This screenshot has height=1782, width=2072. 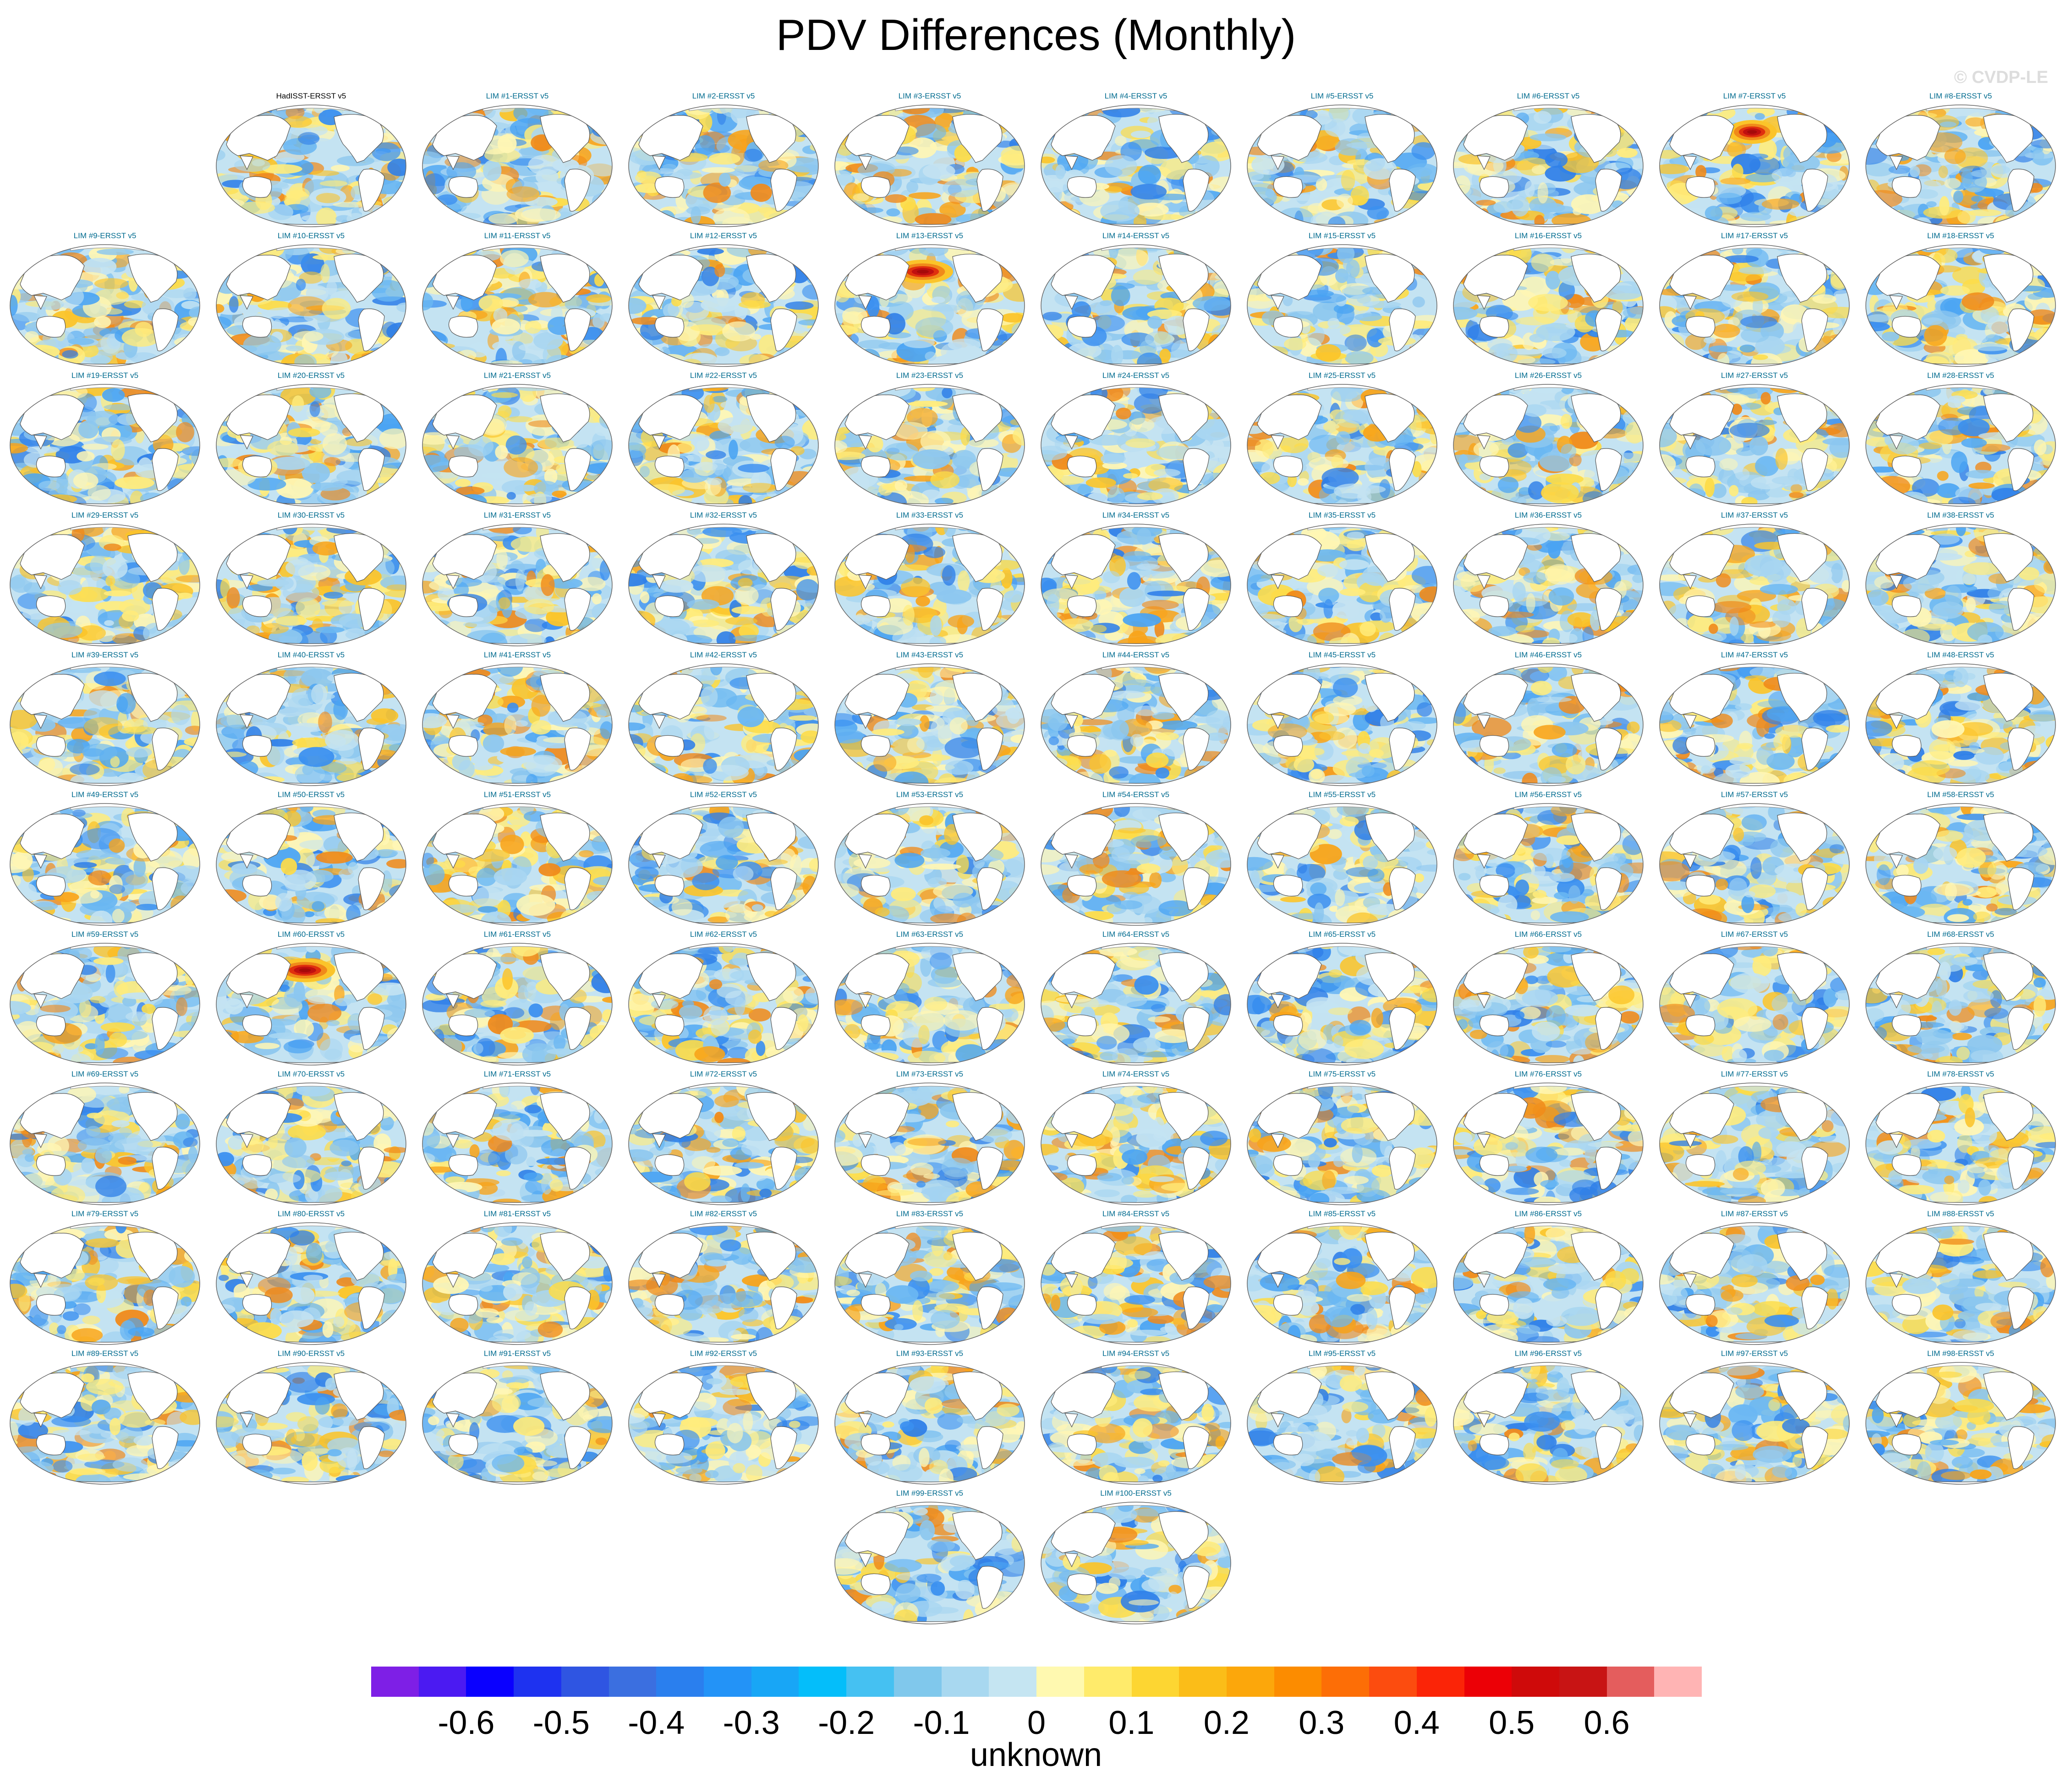 I want to click on panel-title: LIM #60-ERSST v5, so click(x=311, y=935).